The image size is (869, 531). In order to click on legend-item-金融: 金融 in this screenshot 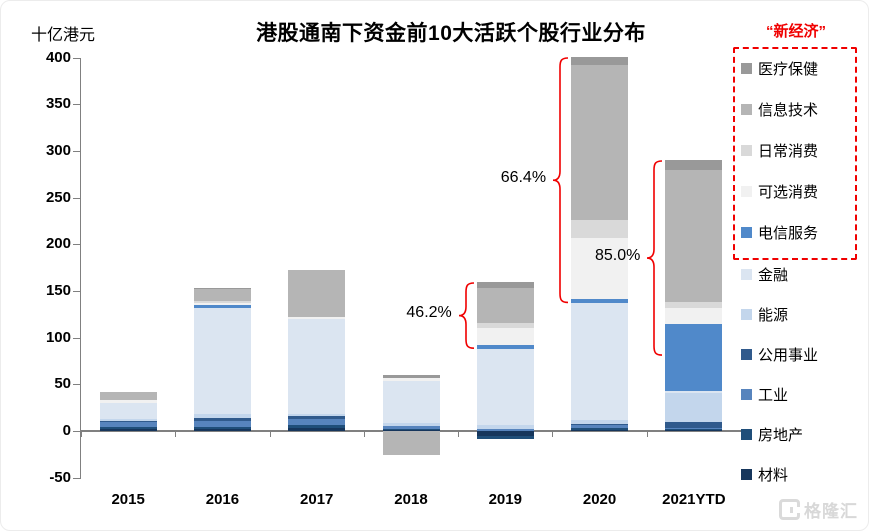, I will do `click(765, 275)`.